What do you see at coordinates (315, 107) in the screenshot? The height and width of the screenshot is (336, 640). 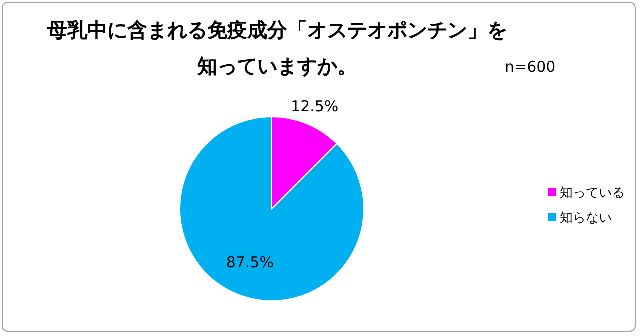 I see `data-label: 12.5%` at bounding box center [315, 107].